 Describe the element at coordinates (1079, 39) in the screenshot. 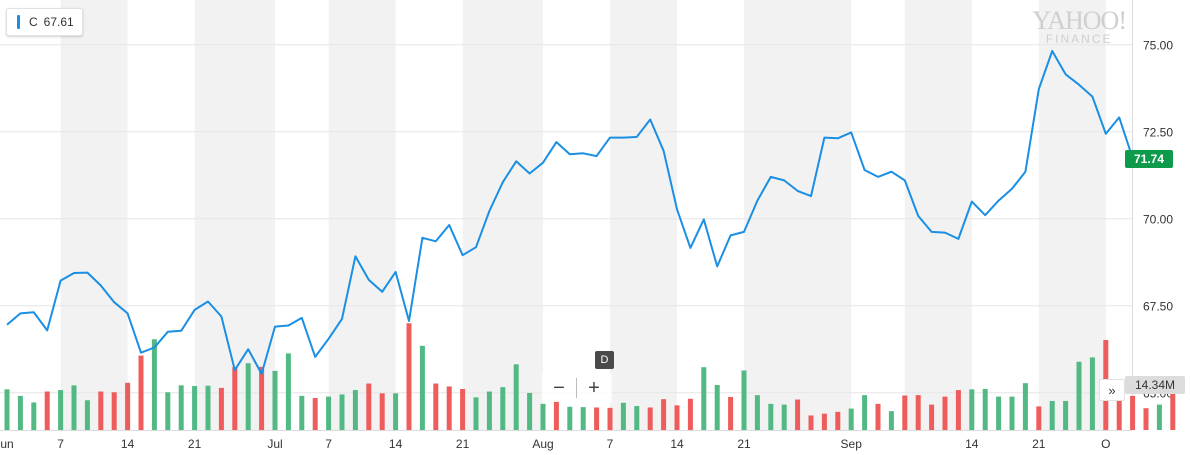

I see `watermark-subtext: FINANCE` at that location.